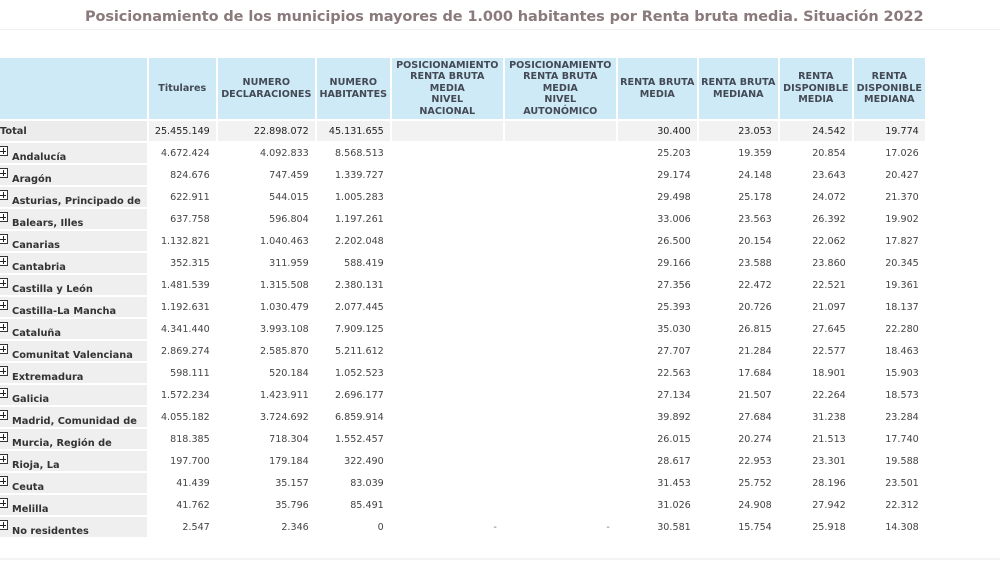  Describe the element at coordinates (190, 219) in the screenshot. I see `cell-titulares: 637.758` at that location.